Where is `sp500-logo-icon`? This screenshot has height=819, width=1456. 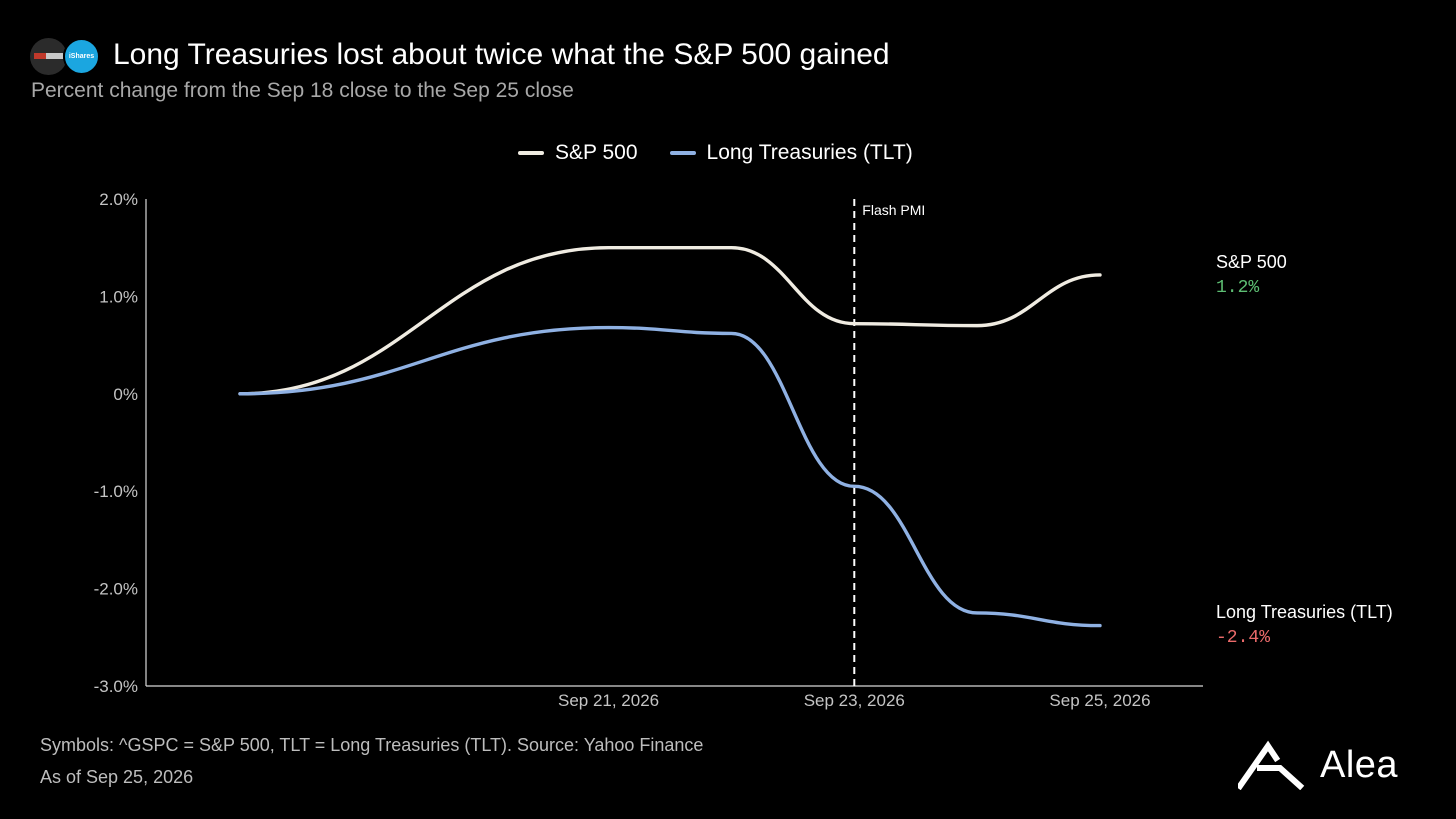
sp500-logo-icon is located at coordinates (48, 56).